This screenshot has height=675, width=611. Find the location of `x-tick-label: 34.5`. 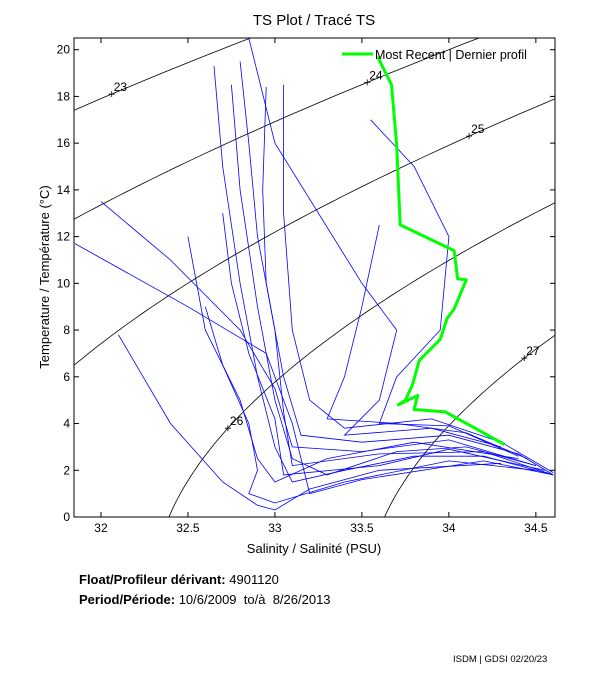

x-tick-label: 34.5 is located at coordinates (536, 528).